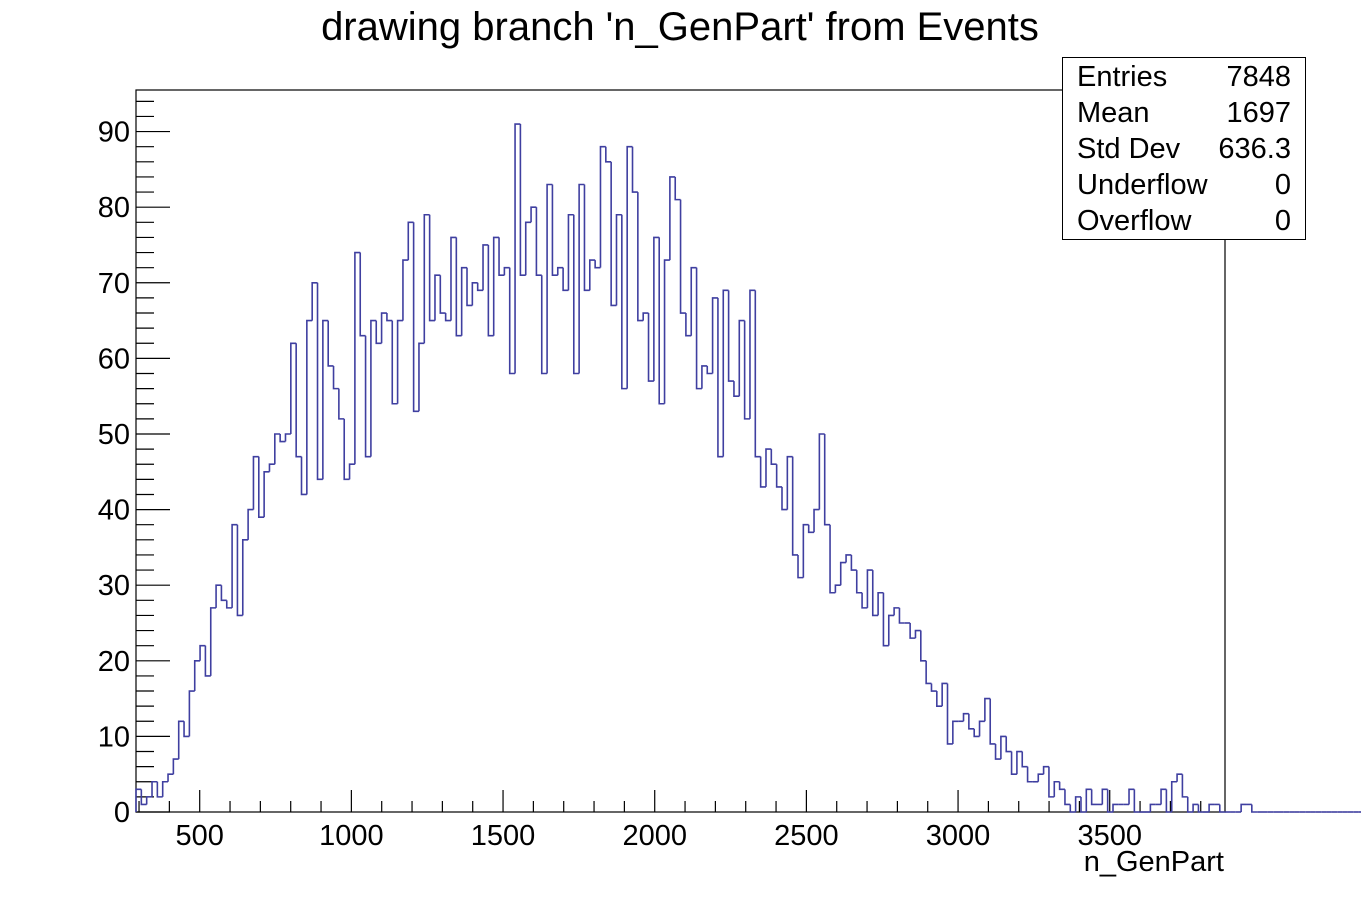  Describe the element at coordinates (114, 133) in the screenshot. I see `y-tick-label: 90` at that location.